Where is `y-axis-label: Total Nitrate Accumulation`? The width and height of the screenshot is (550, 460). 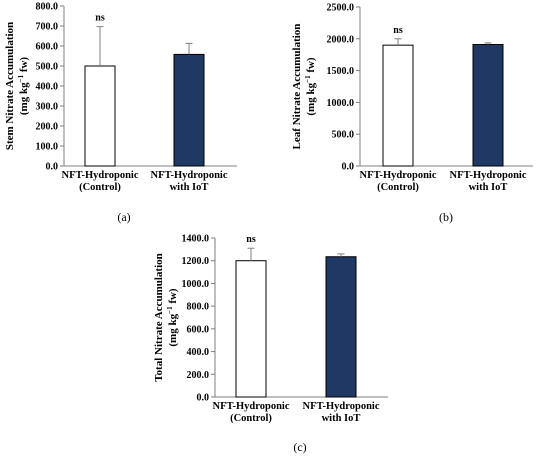 y-axis-label: Total Nitrate Accumulation is located at coordinates (159, 317).